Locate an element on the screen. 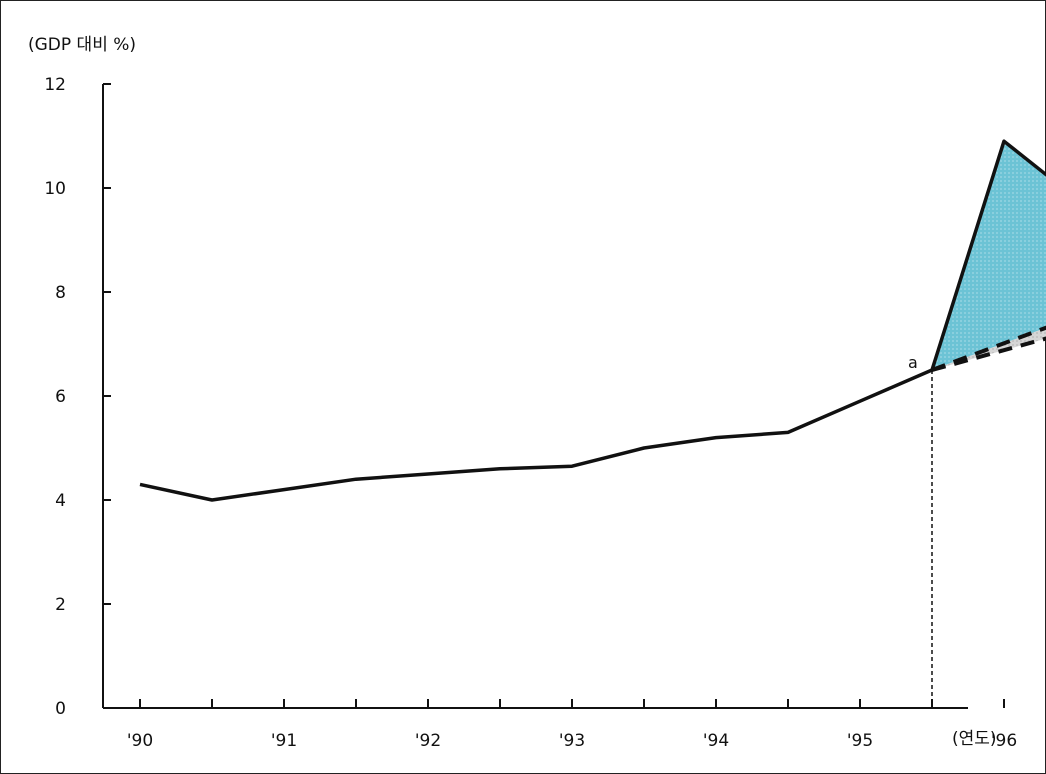 This screenshot has height=774, width=1046. region-a is located at coordinates (989, 255).